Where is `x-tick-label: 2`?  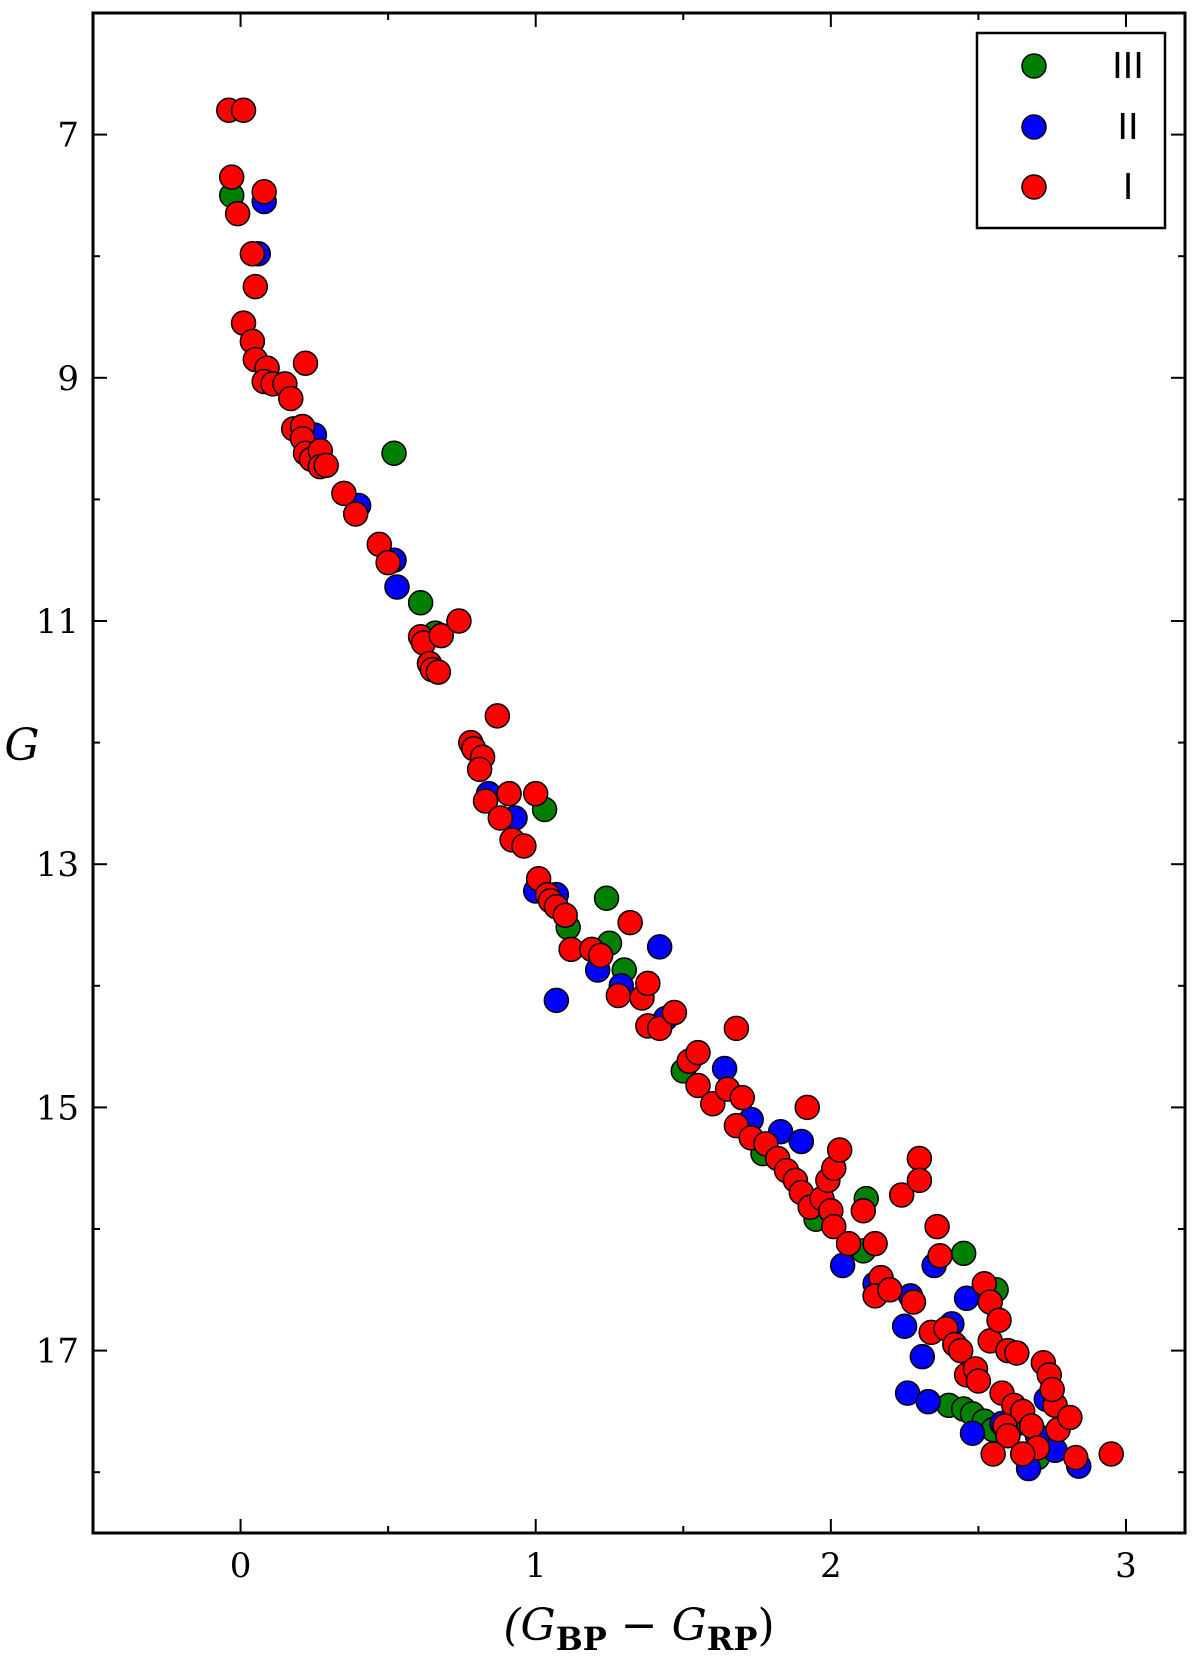 x-tick-label: 2 is located at coordinates (831, 1566).